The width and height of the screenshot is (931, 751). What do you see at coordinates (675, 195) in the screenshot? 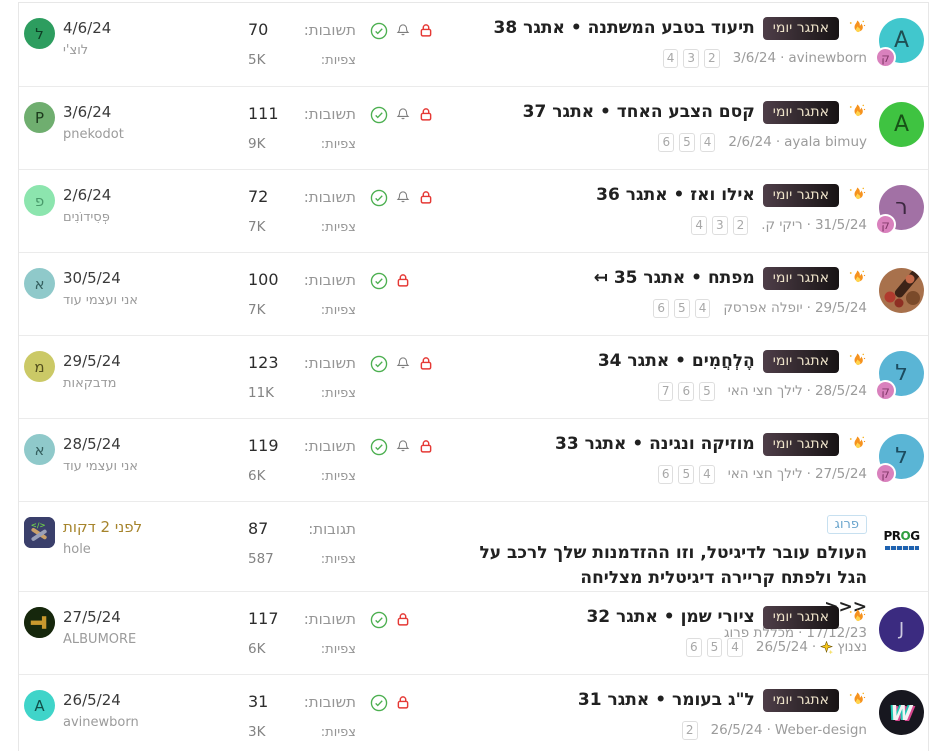
I see `topic-title: אילו ואז • אתגר 36` at bounding box center [675, 195].